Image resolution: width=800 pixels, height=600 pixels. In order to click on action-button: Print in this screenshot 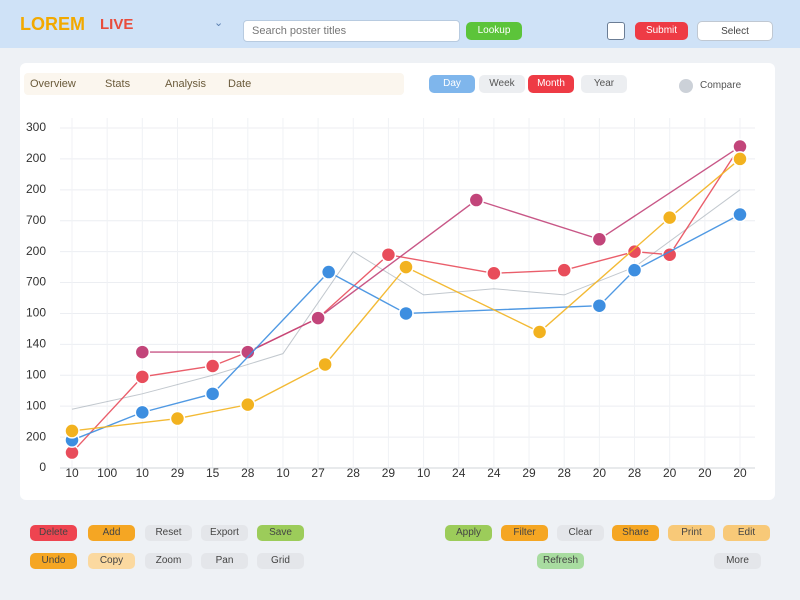, I will do `click(691, 533)`.